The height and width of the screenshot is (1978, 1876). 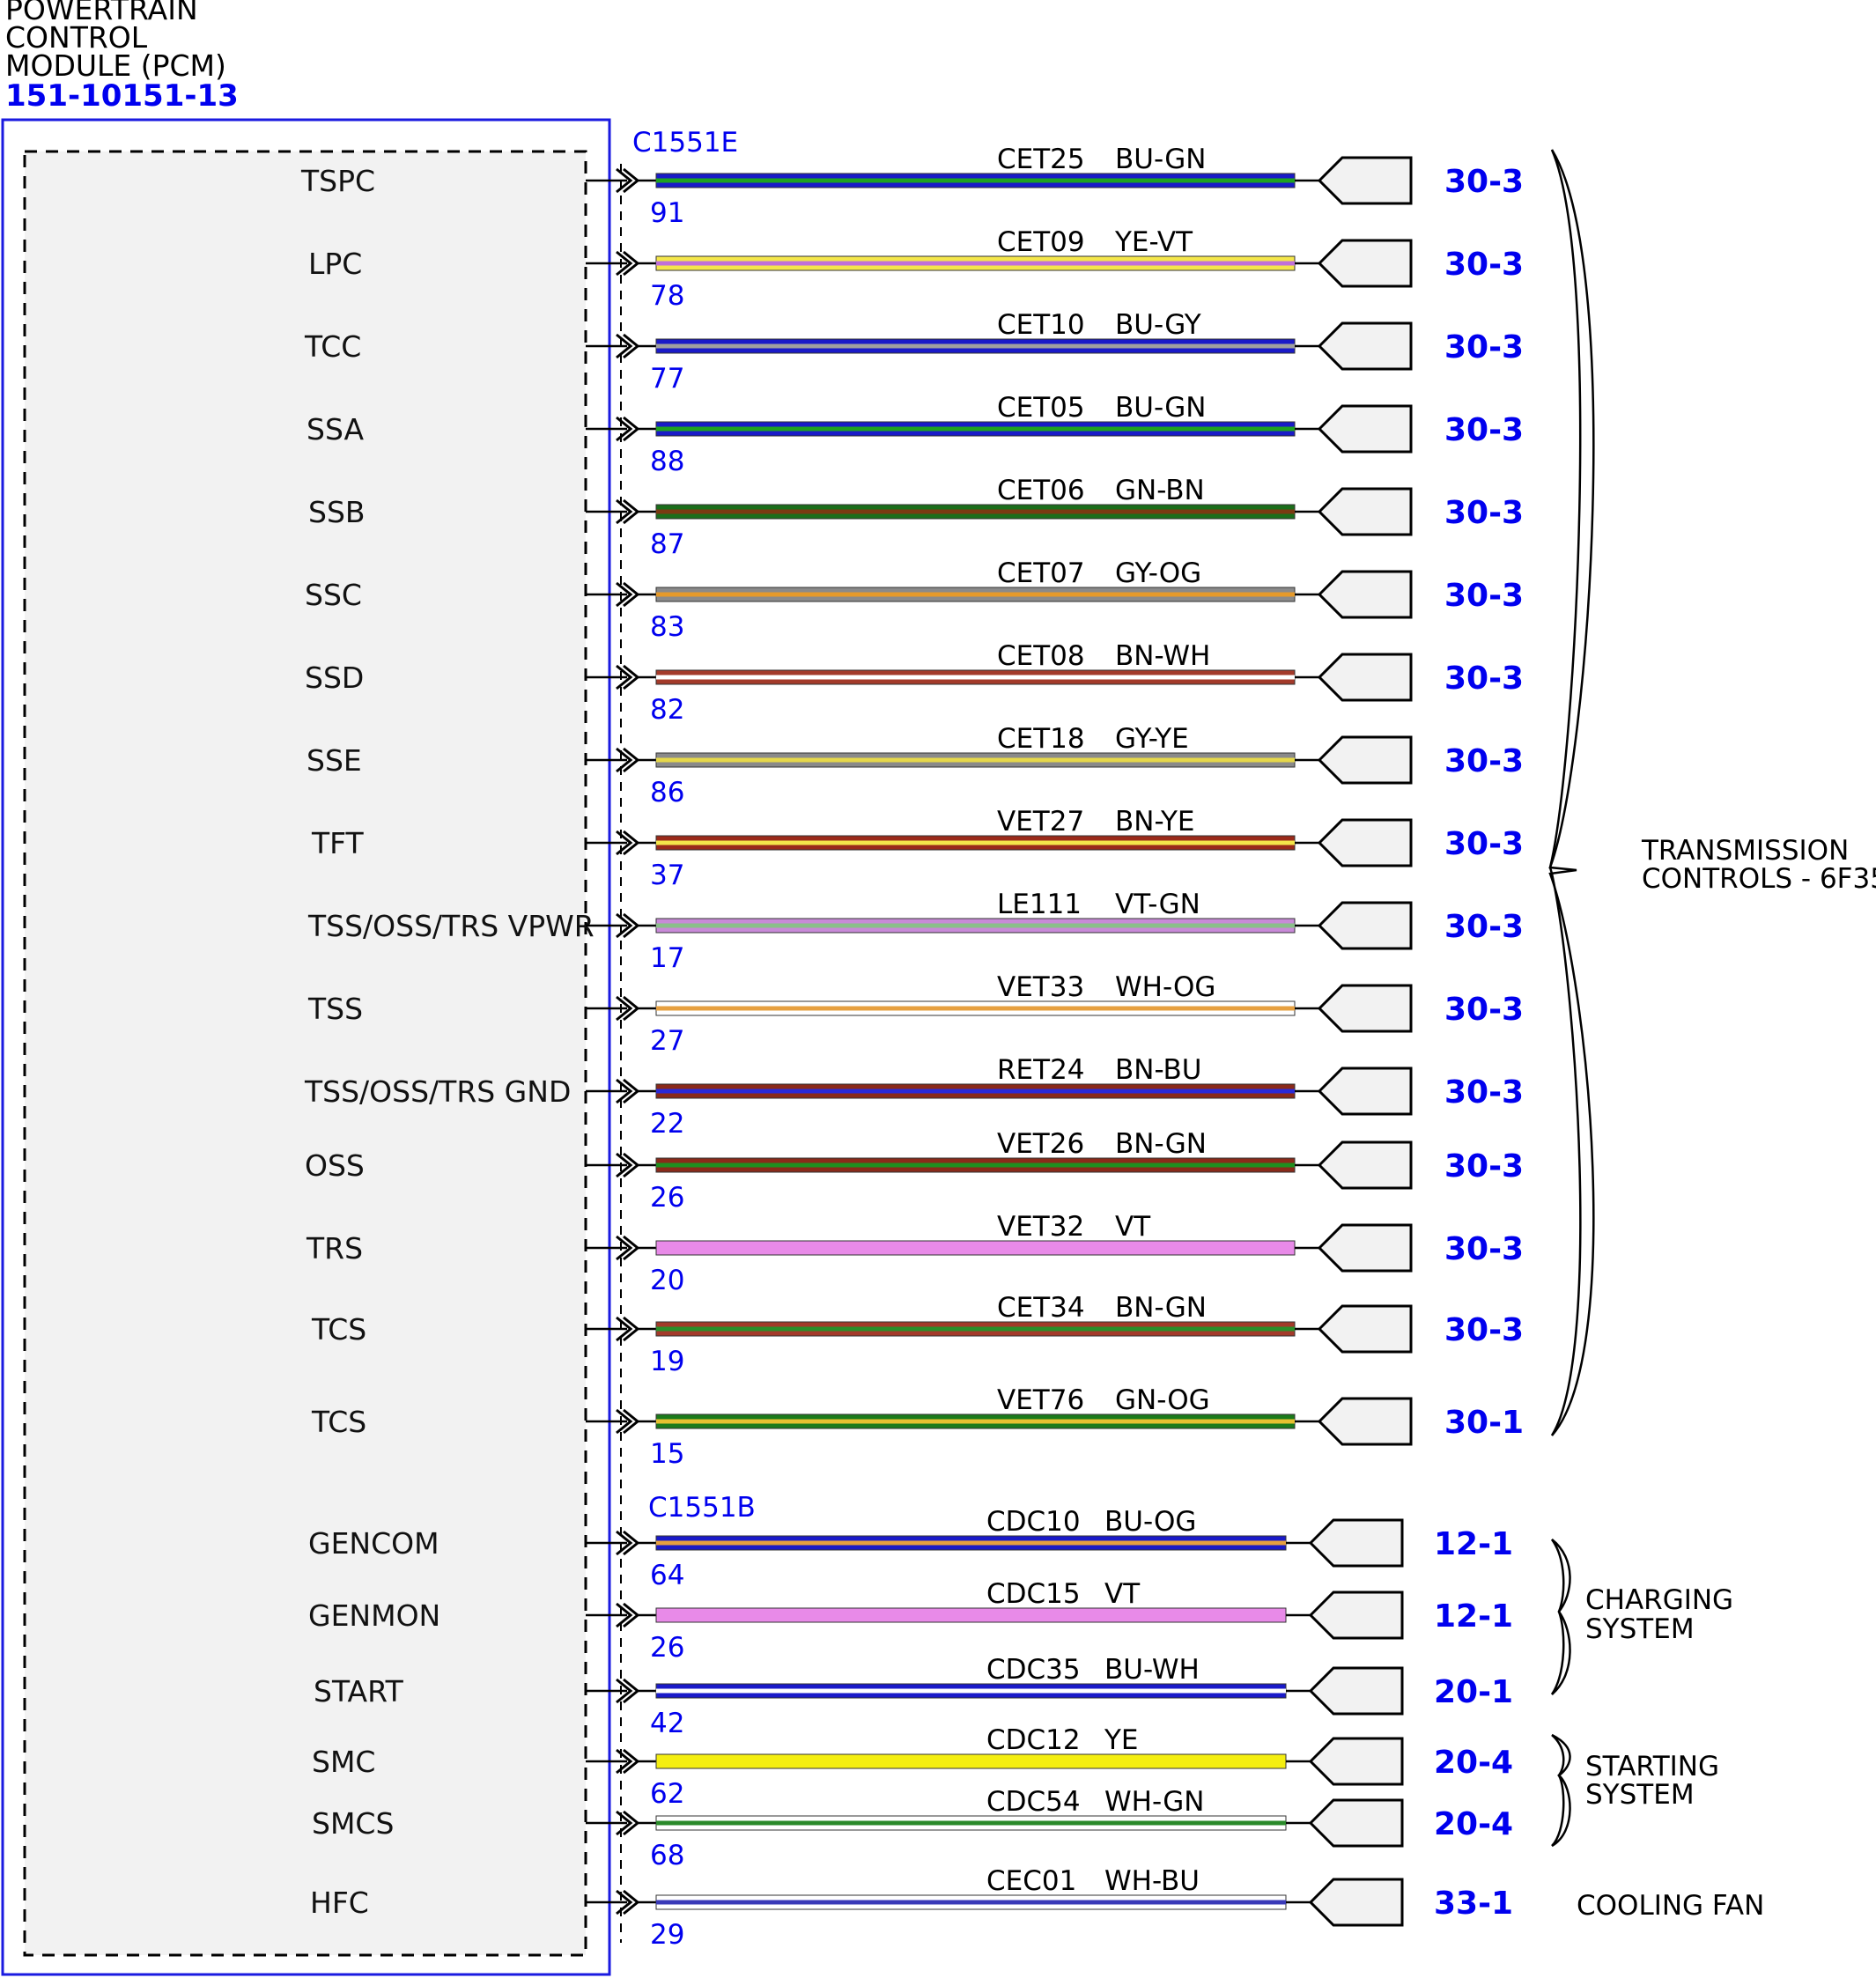 What do you see at coordinates (1161, 408) in the screenshot?
I see `wire-color-code: BU-GN` at bounding box center [1161, 408].